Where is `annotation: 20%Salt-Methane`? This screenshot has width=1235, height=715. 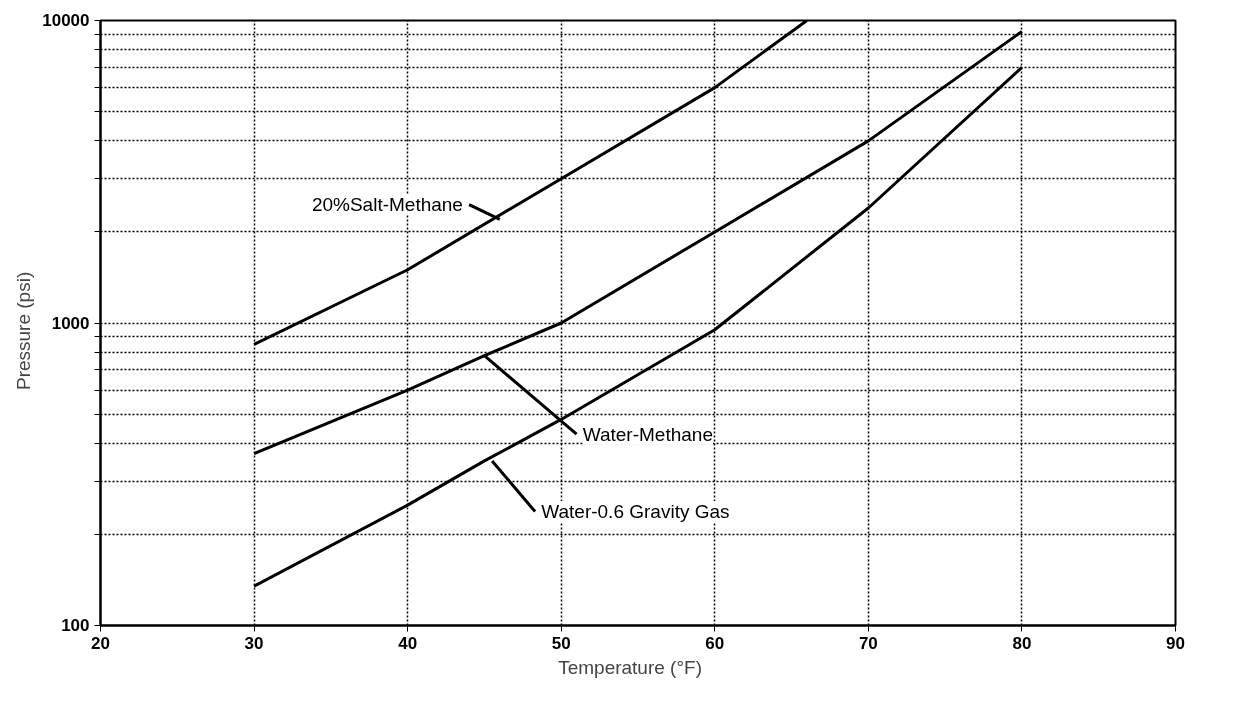
annotation: 20%Salt-Methane is located at coordinates (387, 205).